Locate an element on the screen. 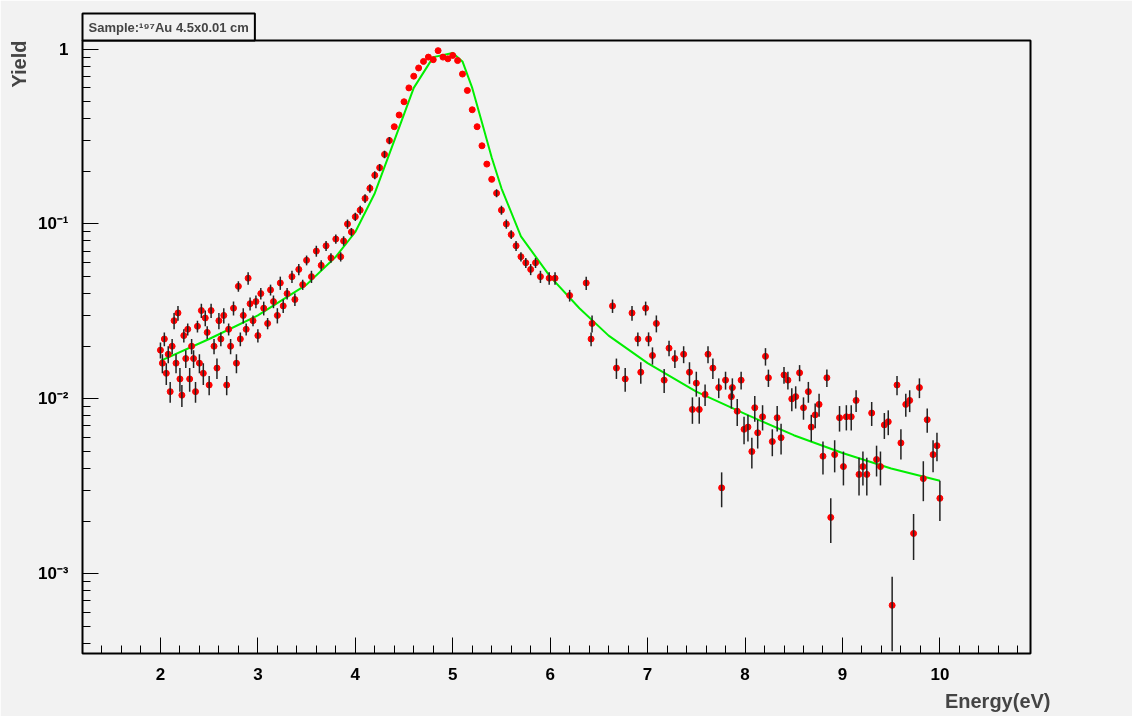 The image size is (1132, 716). x-tick-label: 3 is located at coordinates (258, 674).